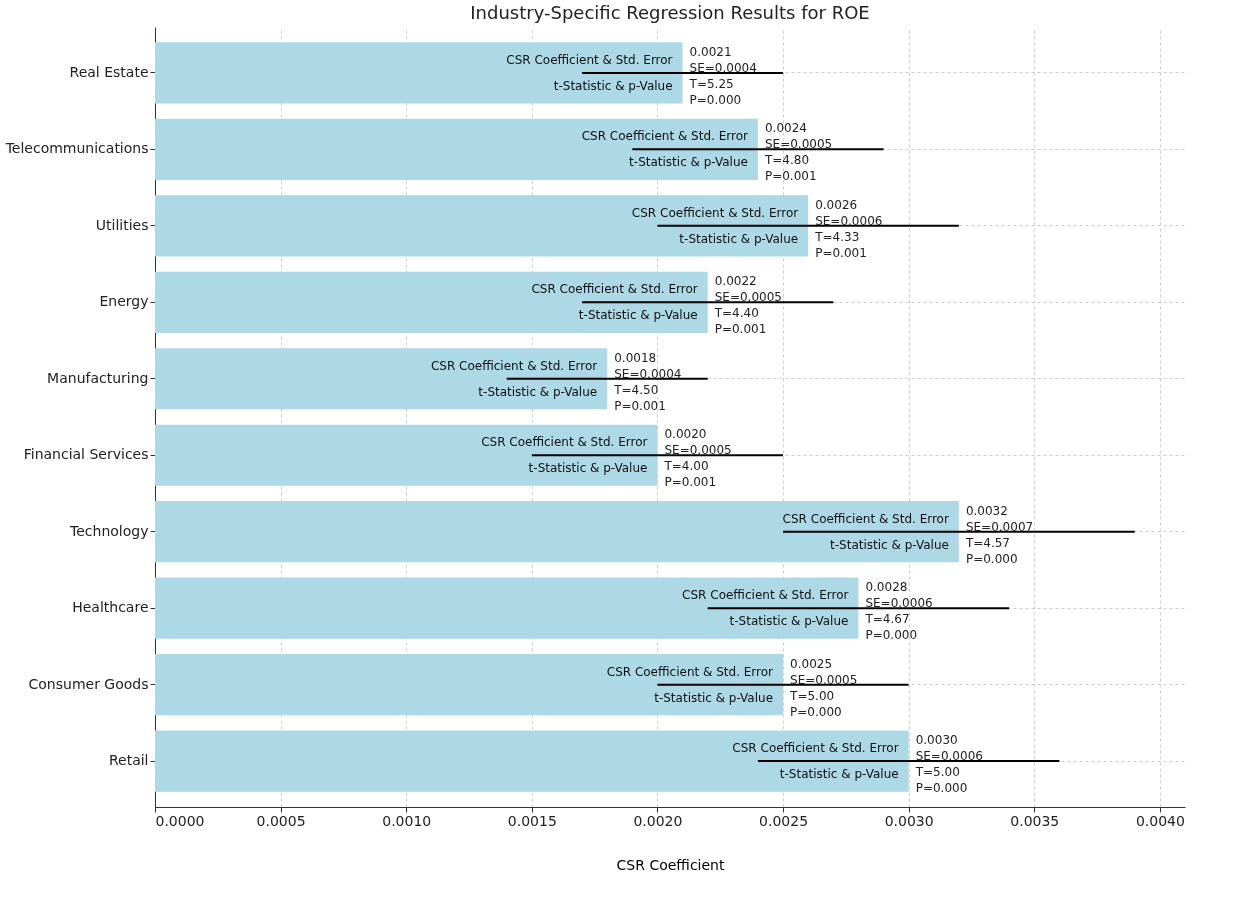 This screenshot has height=900, width=1236. I want to click on x-tick-label: 0.0025, so click(784, 820).